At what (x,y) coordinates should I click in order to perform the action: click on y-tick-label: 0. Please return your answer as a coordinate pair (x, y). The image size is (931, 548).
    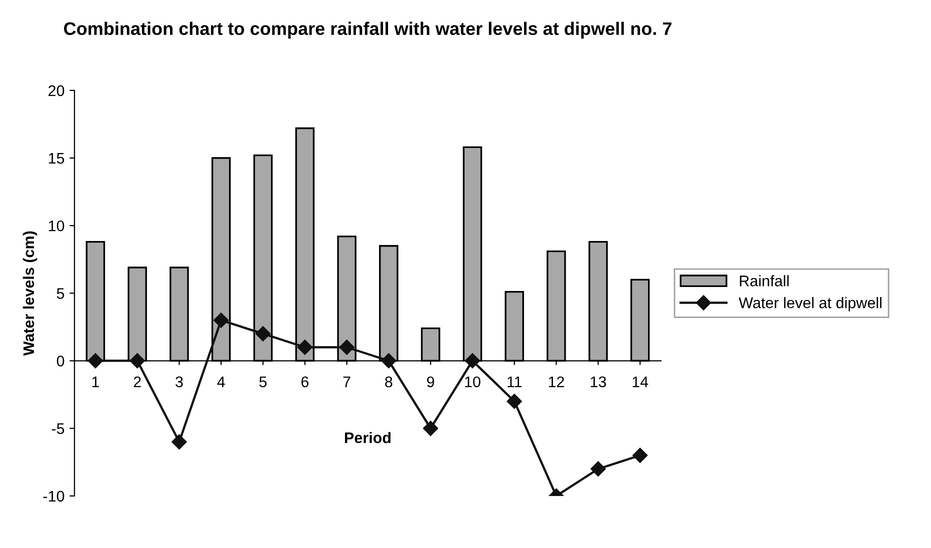
    Looking at the image, I should click on (60, 361).